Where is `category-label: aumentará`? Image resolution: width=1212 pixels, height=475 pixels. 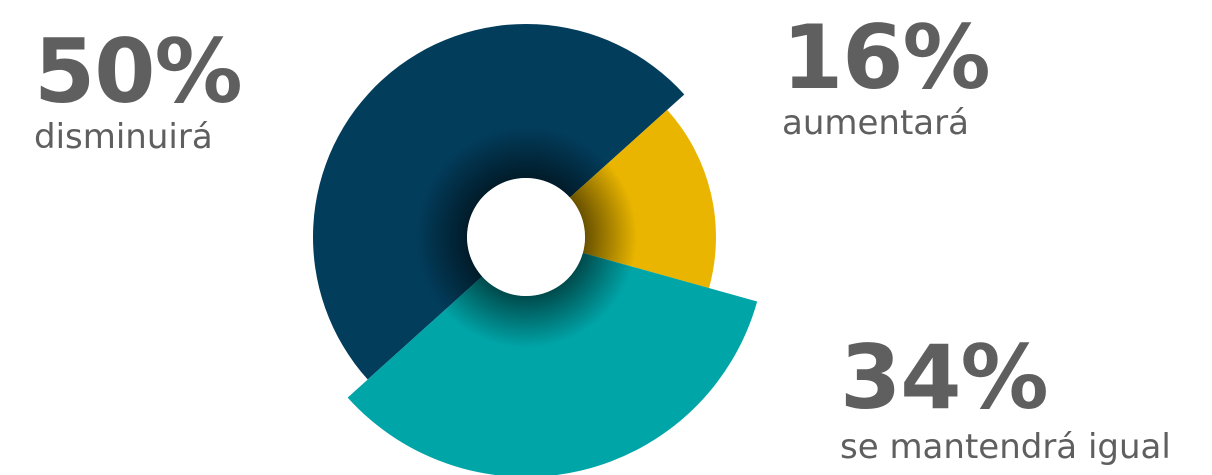 category-label: aumentará is located at coordinates (875, 123).